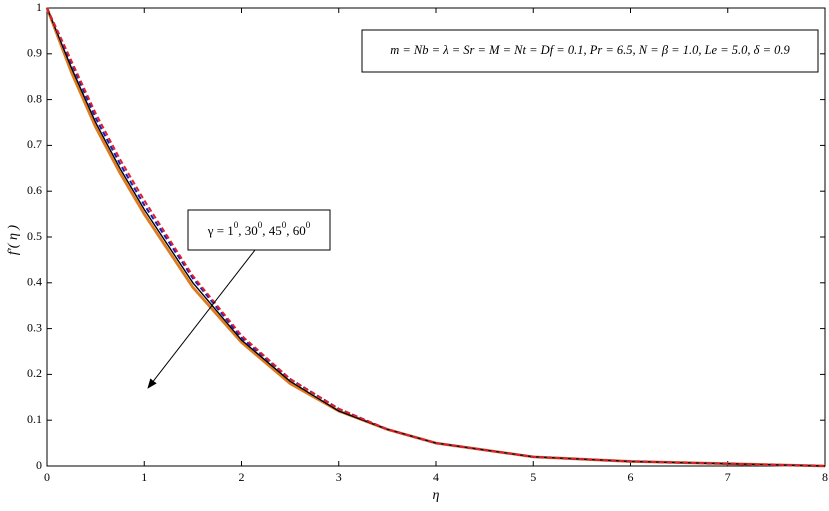 The image size is (829, 511). What do you see at coordinates (34, 144) in the screenshot?
I see `y-tick-label: 0.7` at bounding box center [34, 144].